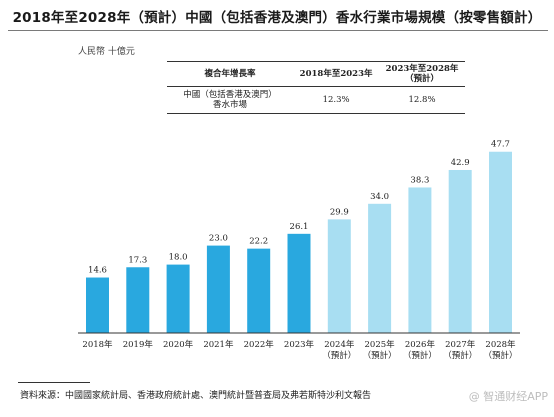 The image size is (554, 417). I want to click on x-tick-label-5: 2023年, so click(299, 344).